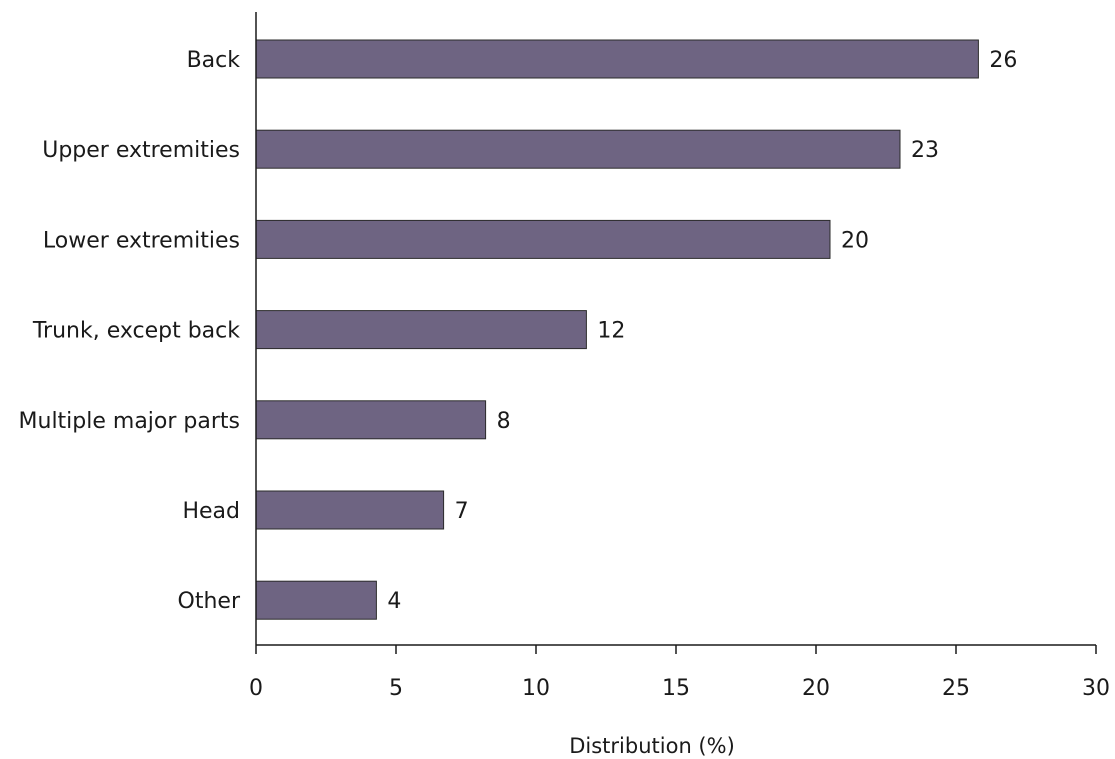  I want to click on bar-back, so click(617, 59).